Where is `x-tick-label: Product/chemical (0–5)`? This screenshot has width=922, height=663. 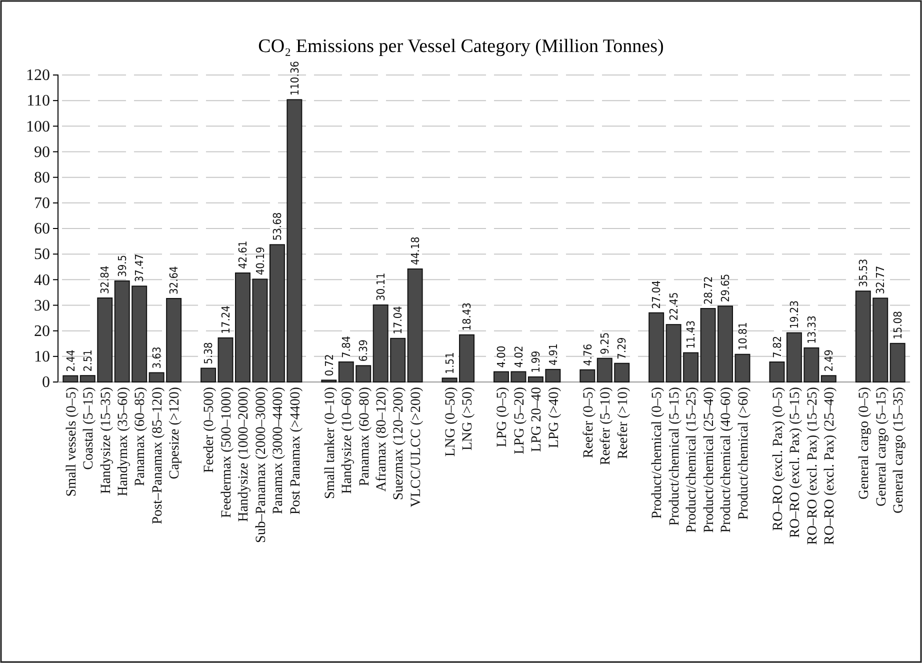 x-tick-label: Product/chemical (0–5) is located at coordinates (658, 452).